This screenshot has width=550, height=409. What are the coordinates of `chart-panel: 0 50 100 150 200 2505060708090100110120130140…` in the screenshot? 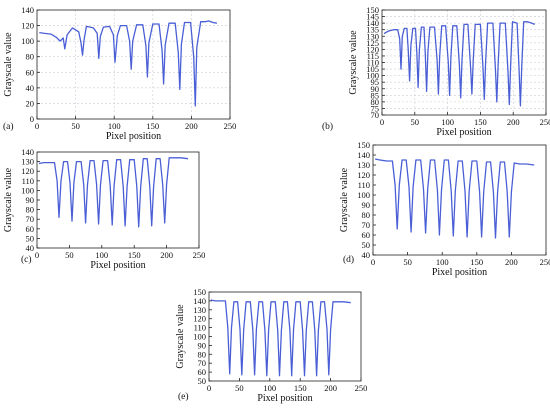 It's located at (271, 345).